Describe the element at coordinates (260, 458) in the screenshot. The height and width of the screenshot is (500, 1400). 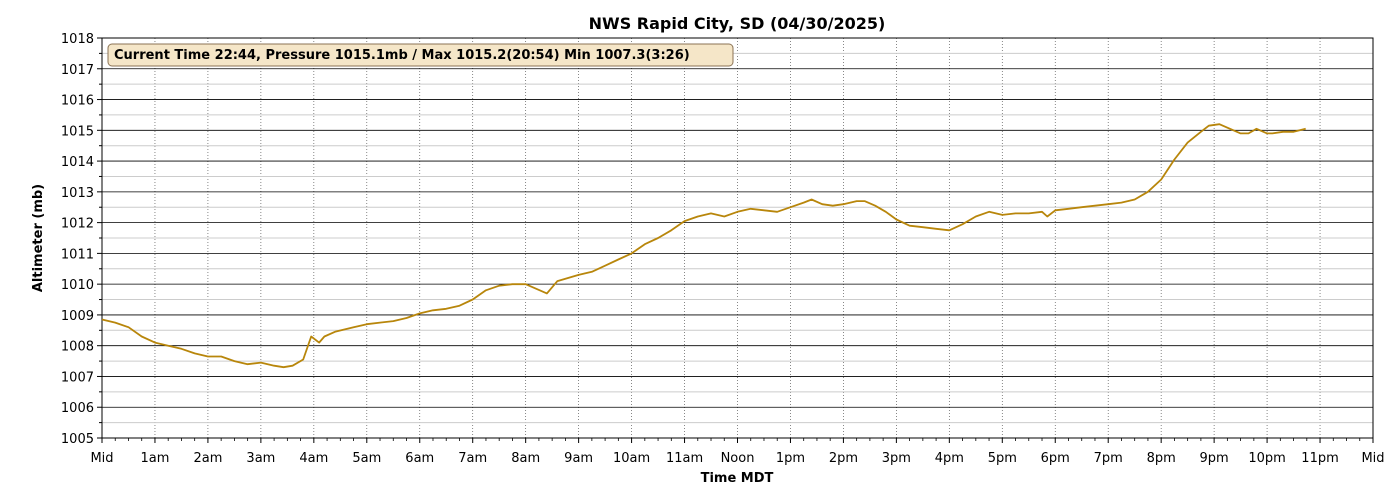
I see `x-tick-label: 3am` at that location.